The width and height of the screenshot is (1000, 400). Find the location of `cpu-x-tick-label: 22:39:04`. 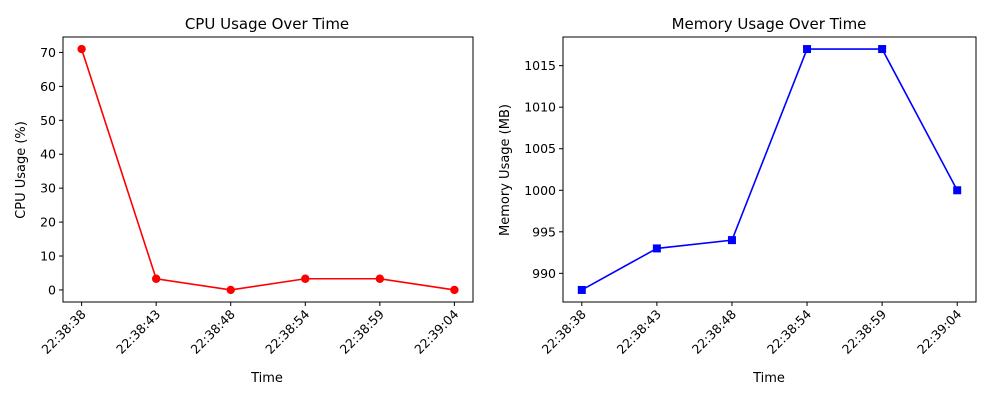

cpu-x-tick-label: 22:39:04 is located at coordinates (436, 331).